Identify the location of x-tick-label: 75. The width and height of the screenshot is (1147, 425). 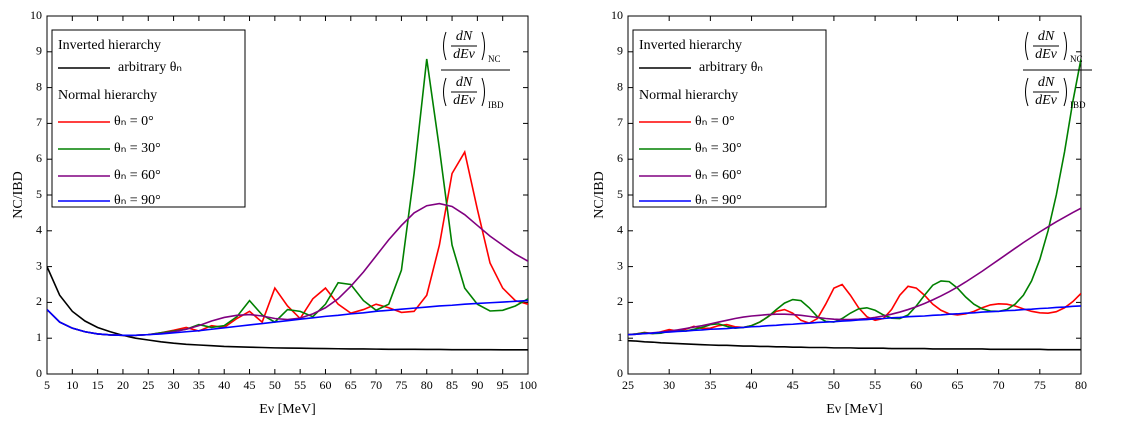
(1040, 385).